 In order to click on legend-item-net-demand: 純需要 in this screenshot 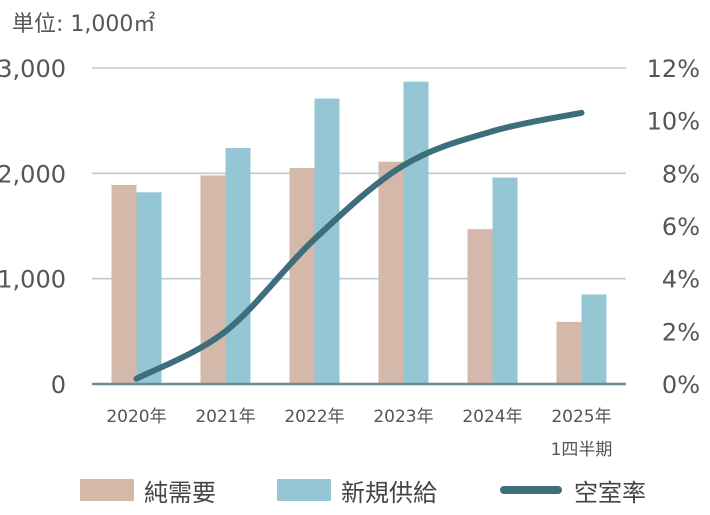, I will do `click(148, 490)`.